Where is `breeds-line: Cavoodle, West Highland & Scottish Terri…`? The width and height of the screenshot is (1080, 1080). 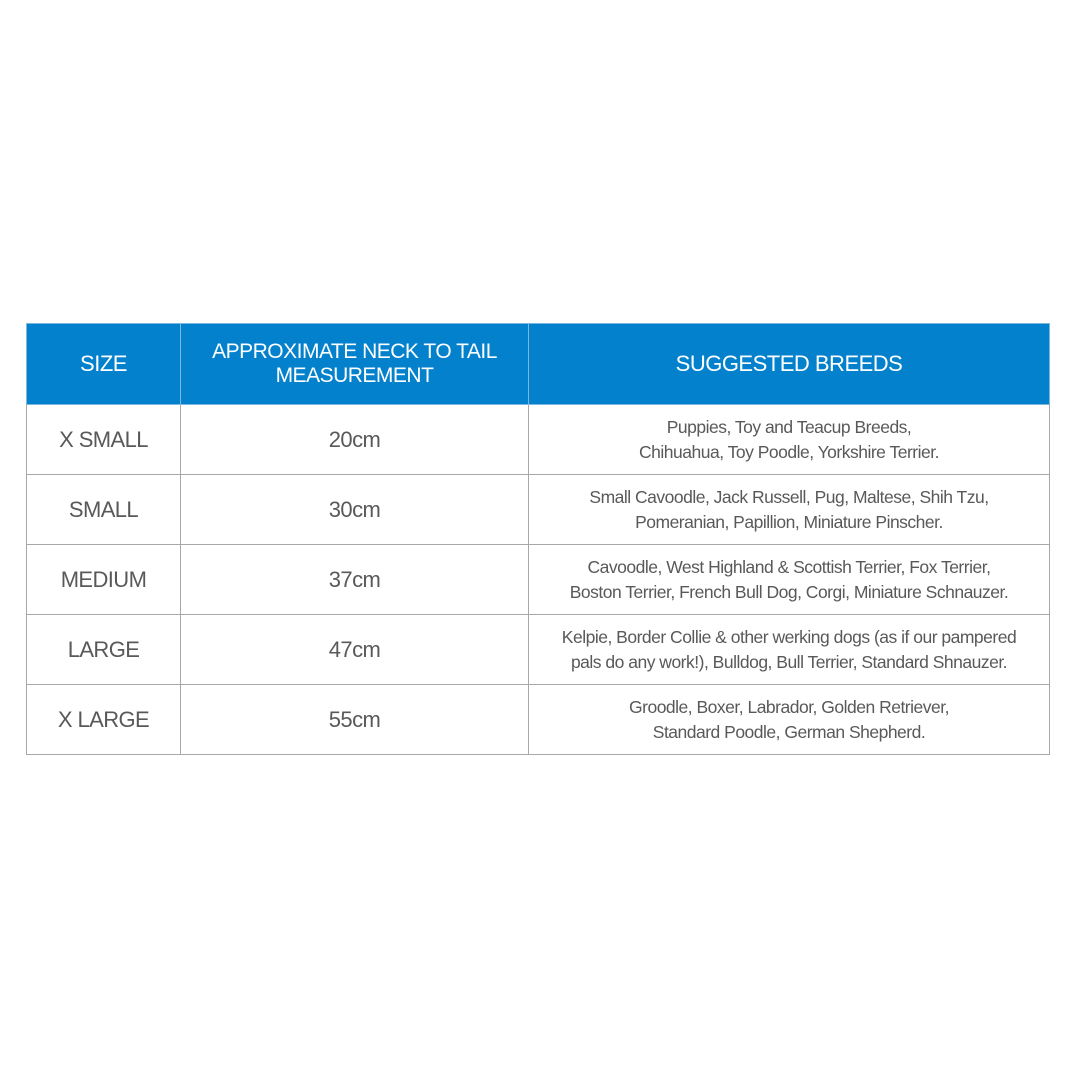 breeds-line: Cavoodle, West Highland & Scottish Terri… is located at coordinates (789, 566).